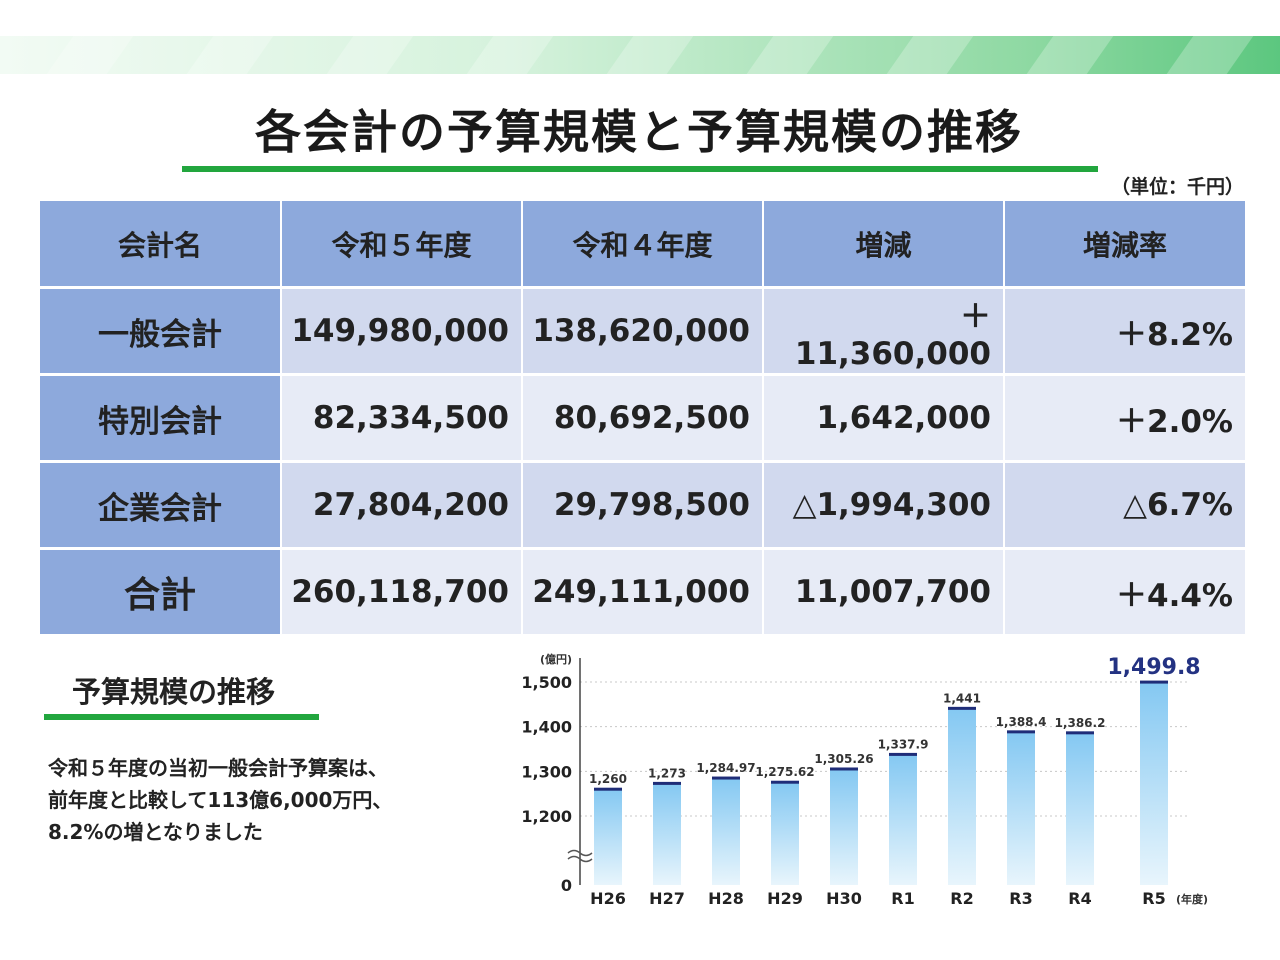 This screenshot has height=960, width=1280. What do you see at coordinates (1080, 723) in the screenshot?
I see `data-label: 1,386.2` at bounding box center [1080, 723].